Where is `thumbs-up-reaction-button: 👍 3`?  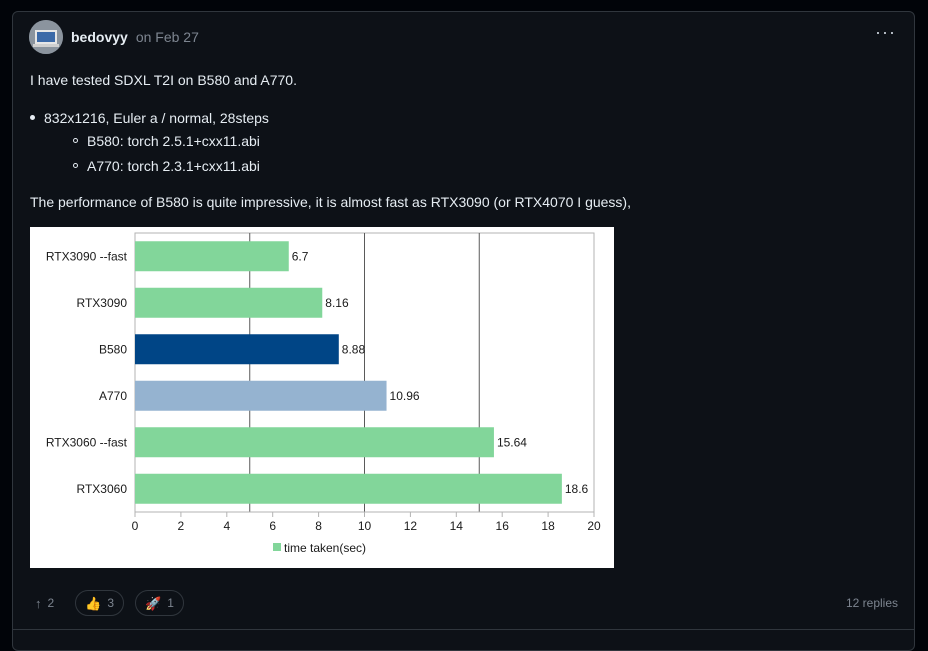
thumbs-up-reaction-button: 👍 3 is located at coordinates (100, 603).